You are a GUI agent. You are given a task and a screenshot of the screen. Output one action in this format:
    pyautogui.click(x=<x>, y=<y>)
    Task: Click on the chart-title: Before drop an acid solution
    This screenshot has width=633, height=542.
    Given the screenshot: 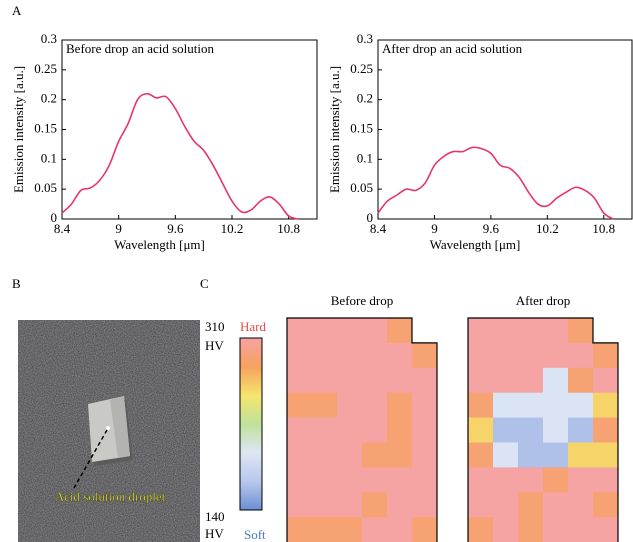 What is the action you would take?
    pyautogui.click(x=140, y=48)
    